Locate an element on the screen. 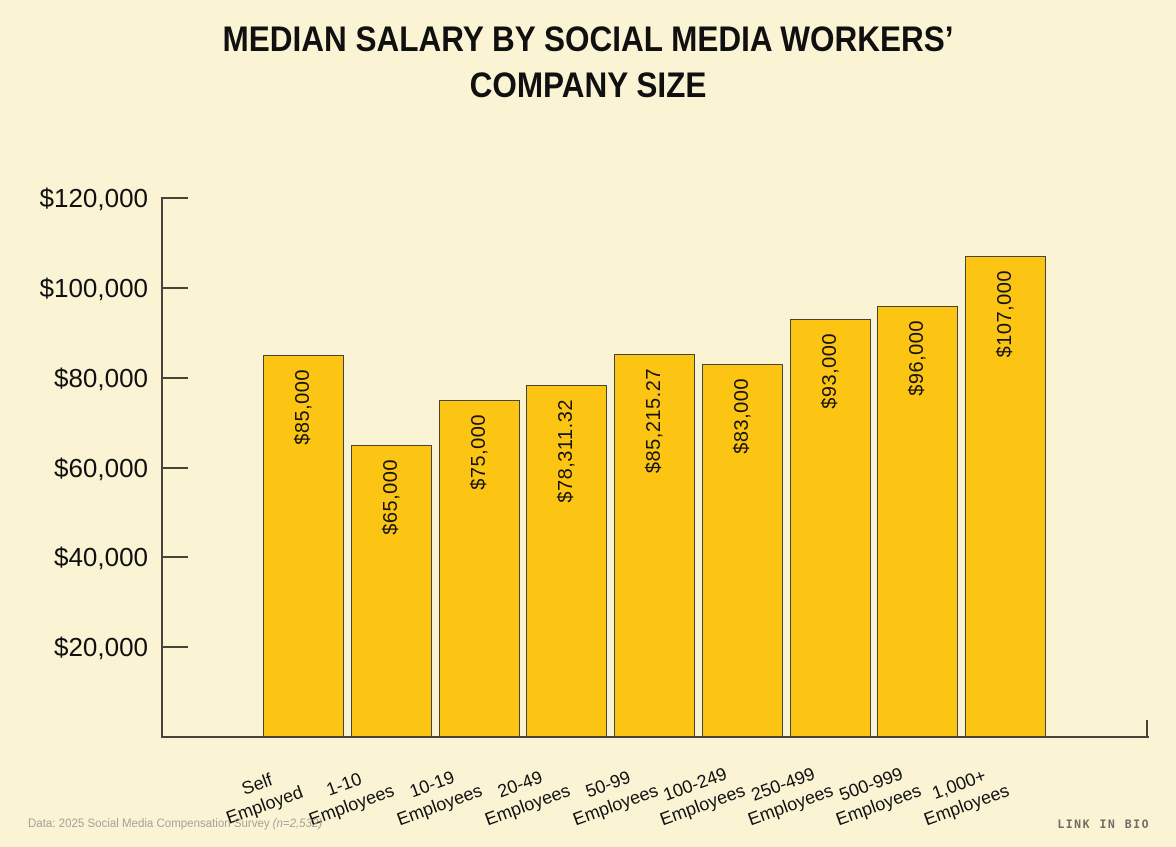 This screenshot has width=1176, height=847. page-title-line2: COMPANY SIZE is located at coordinates (588, 85).